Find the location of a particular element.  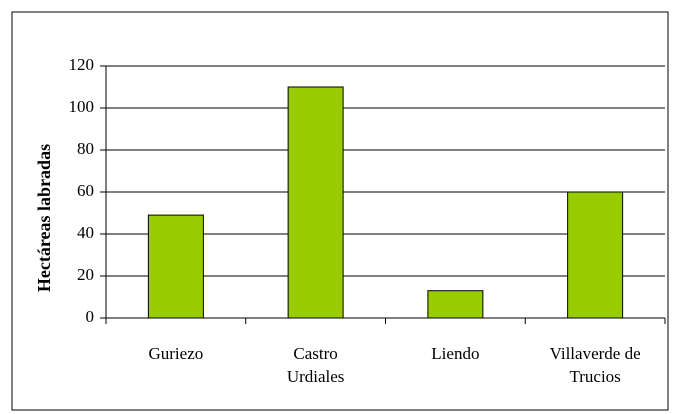

y-tick-label: 20 is located at coordinates (85, 274).